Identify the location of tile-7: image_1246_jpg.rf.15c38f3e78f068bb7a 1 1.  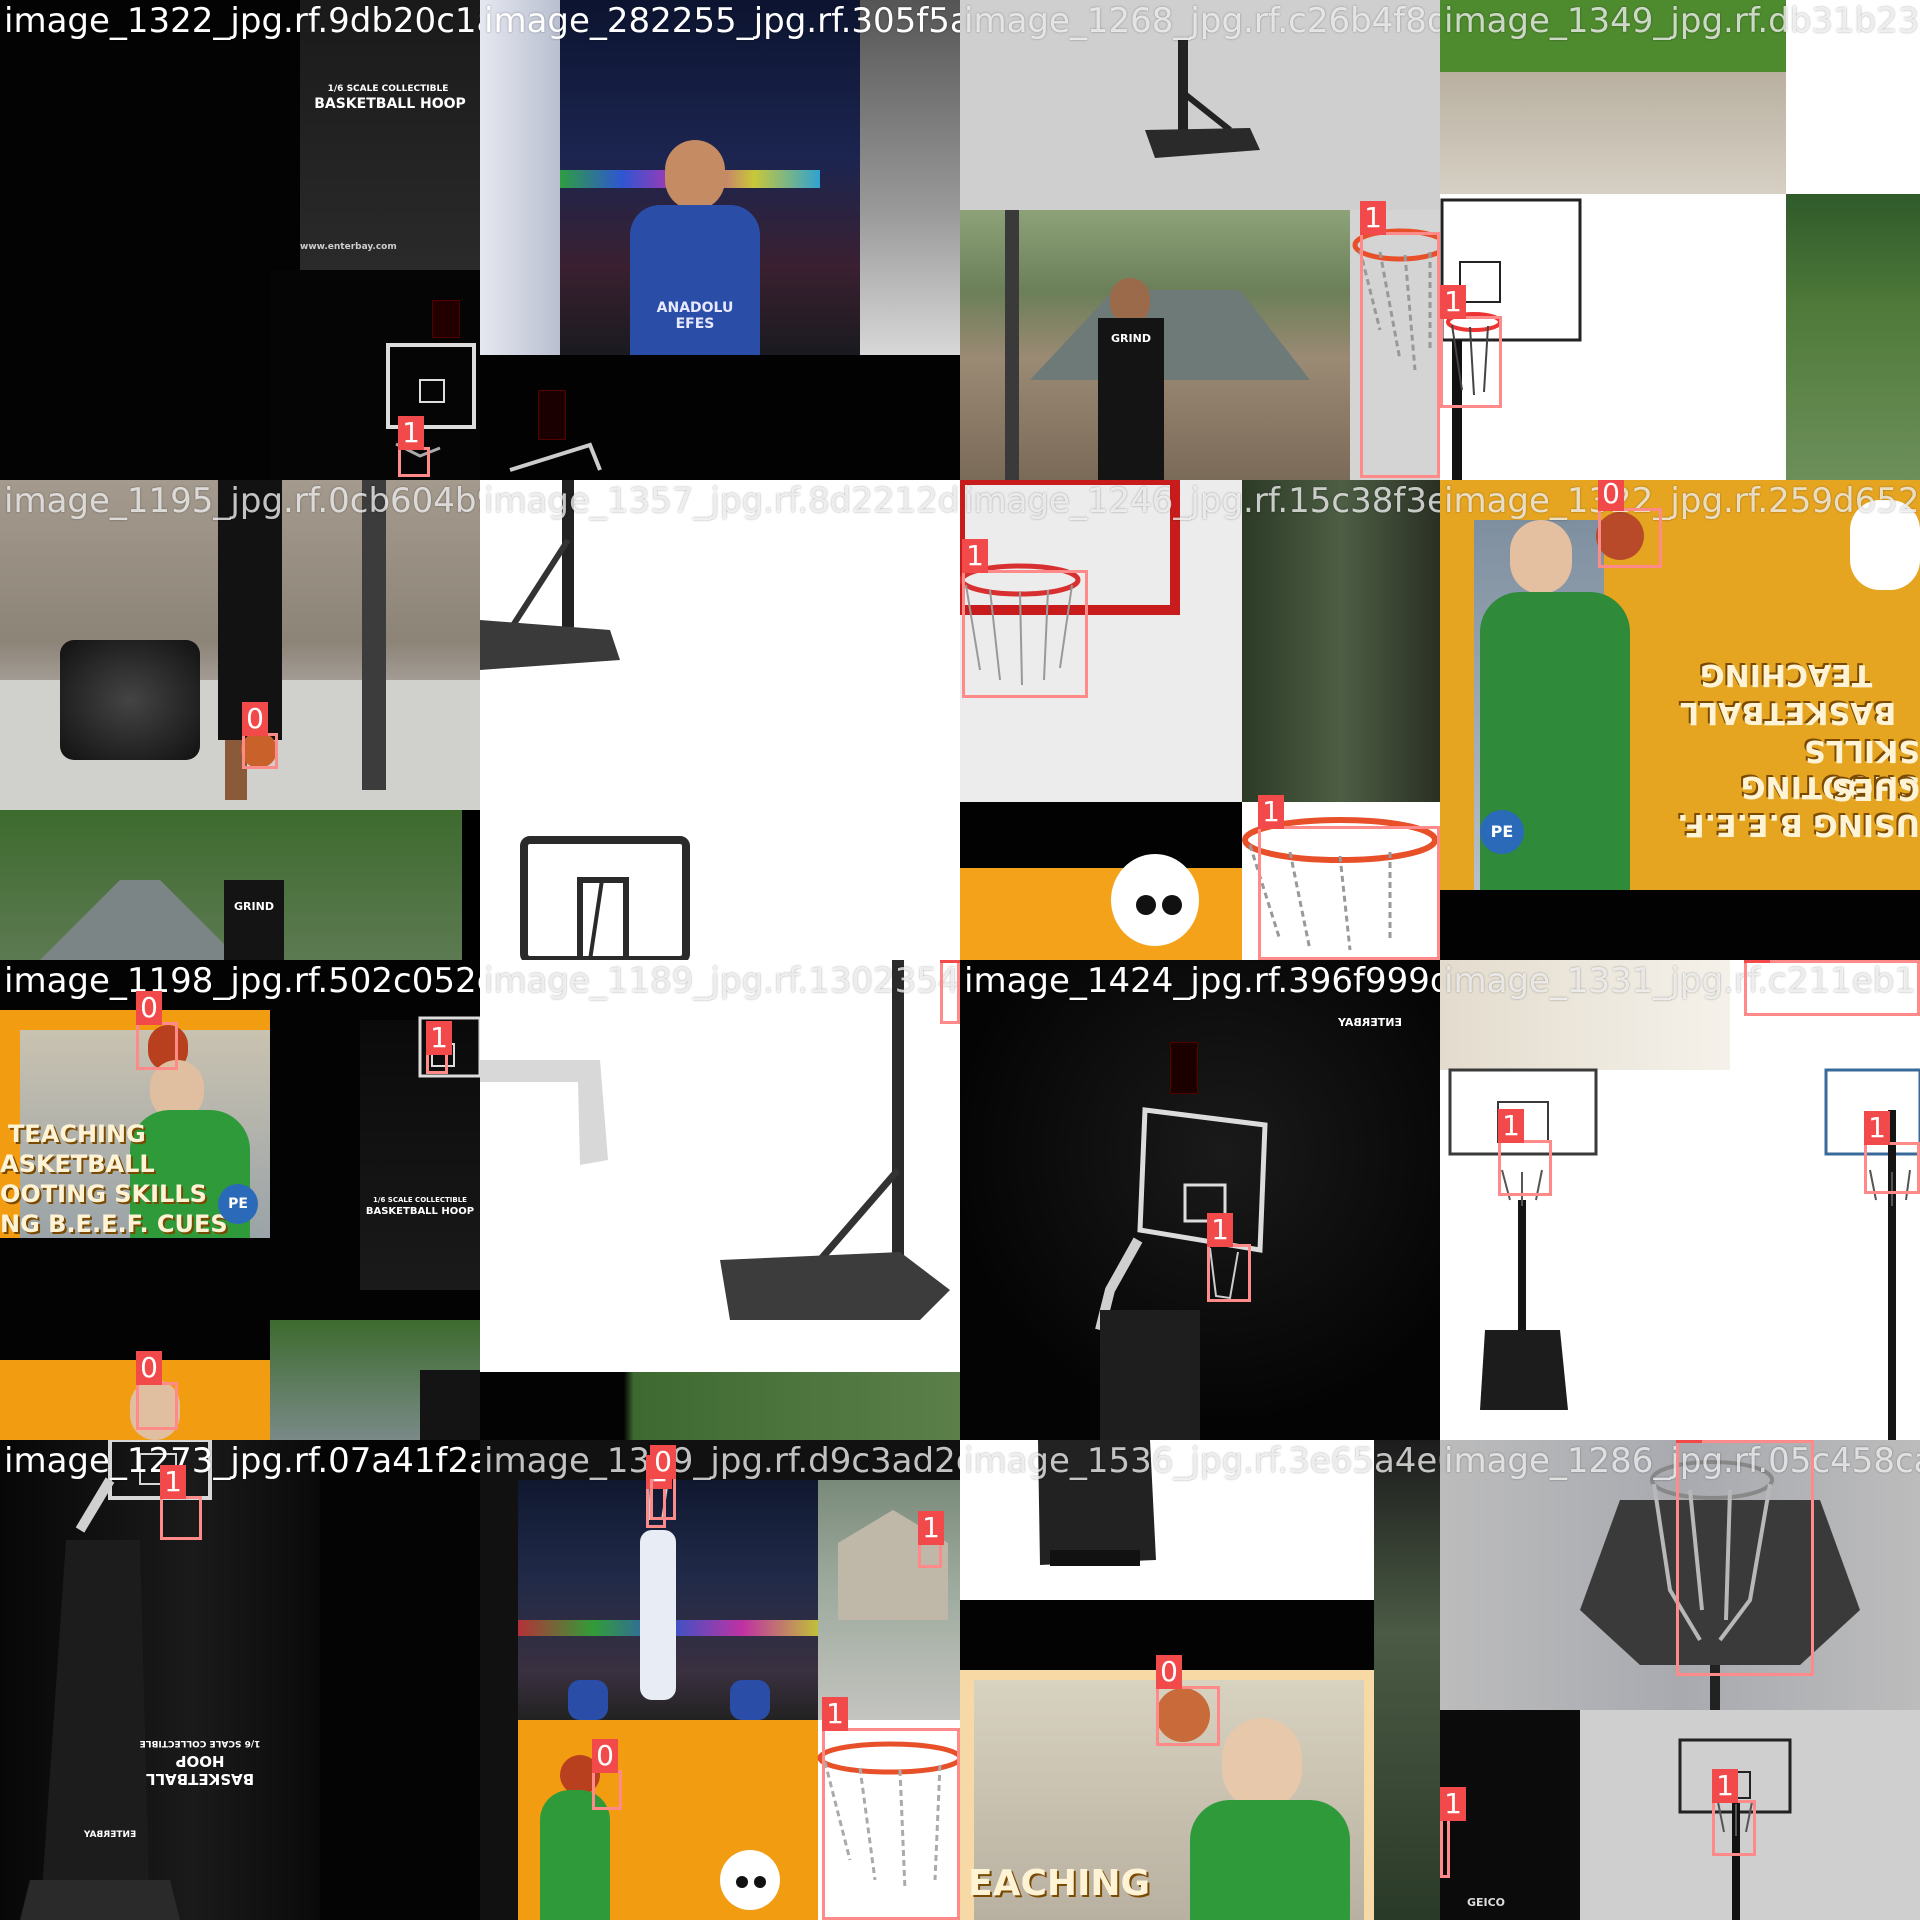
(1200, 720).